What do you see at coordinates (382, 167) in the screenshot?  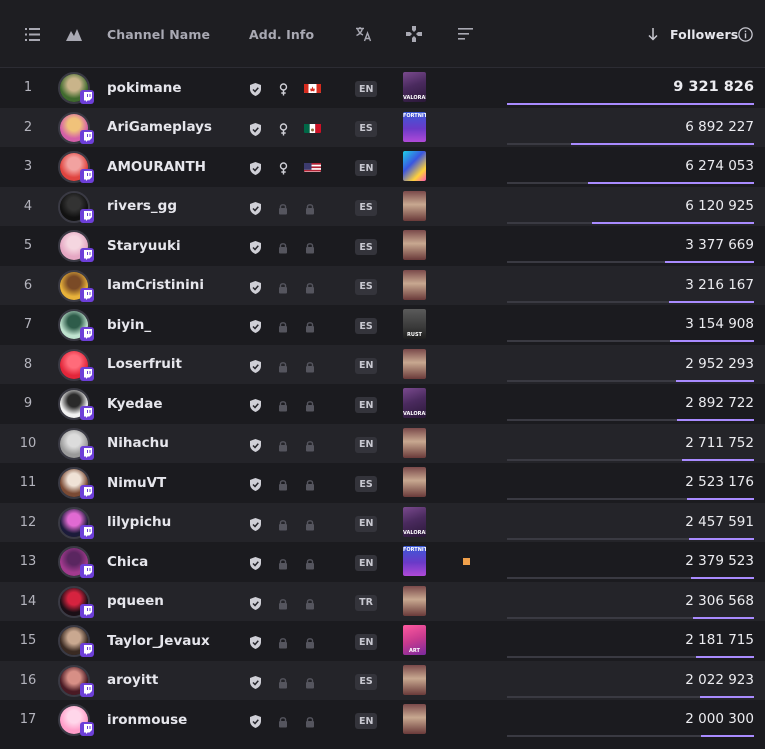 I see `table-row: 3 AMOURANTH EN 6 274 053` at bounding box center [382, 167].